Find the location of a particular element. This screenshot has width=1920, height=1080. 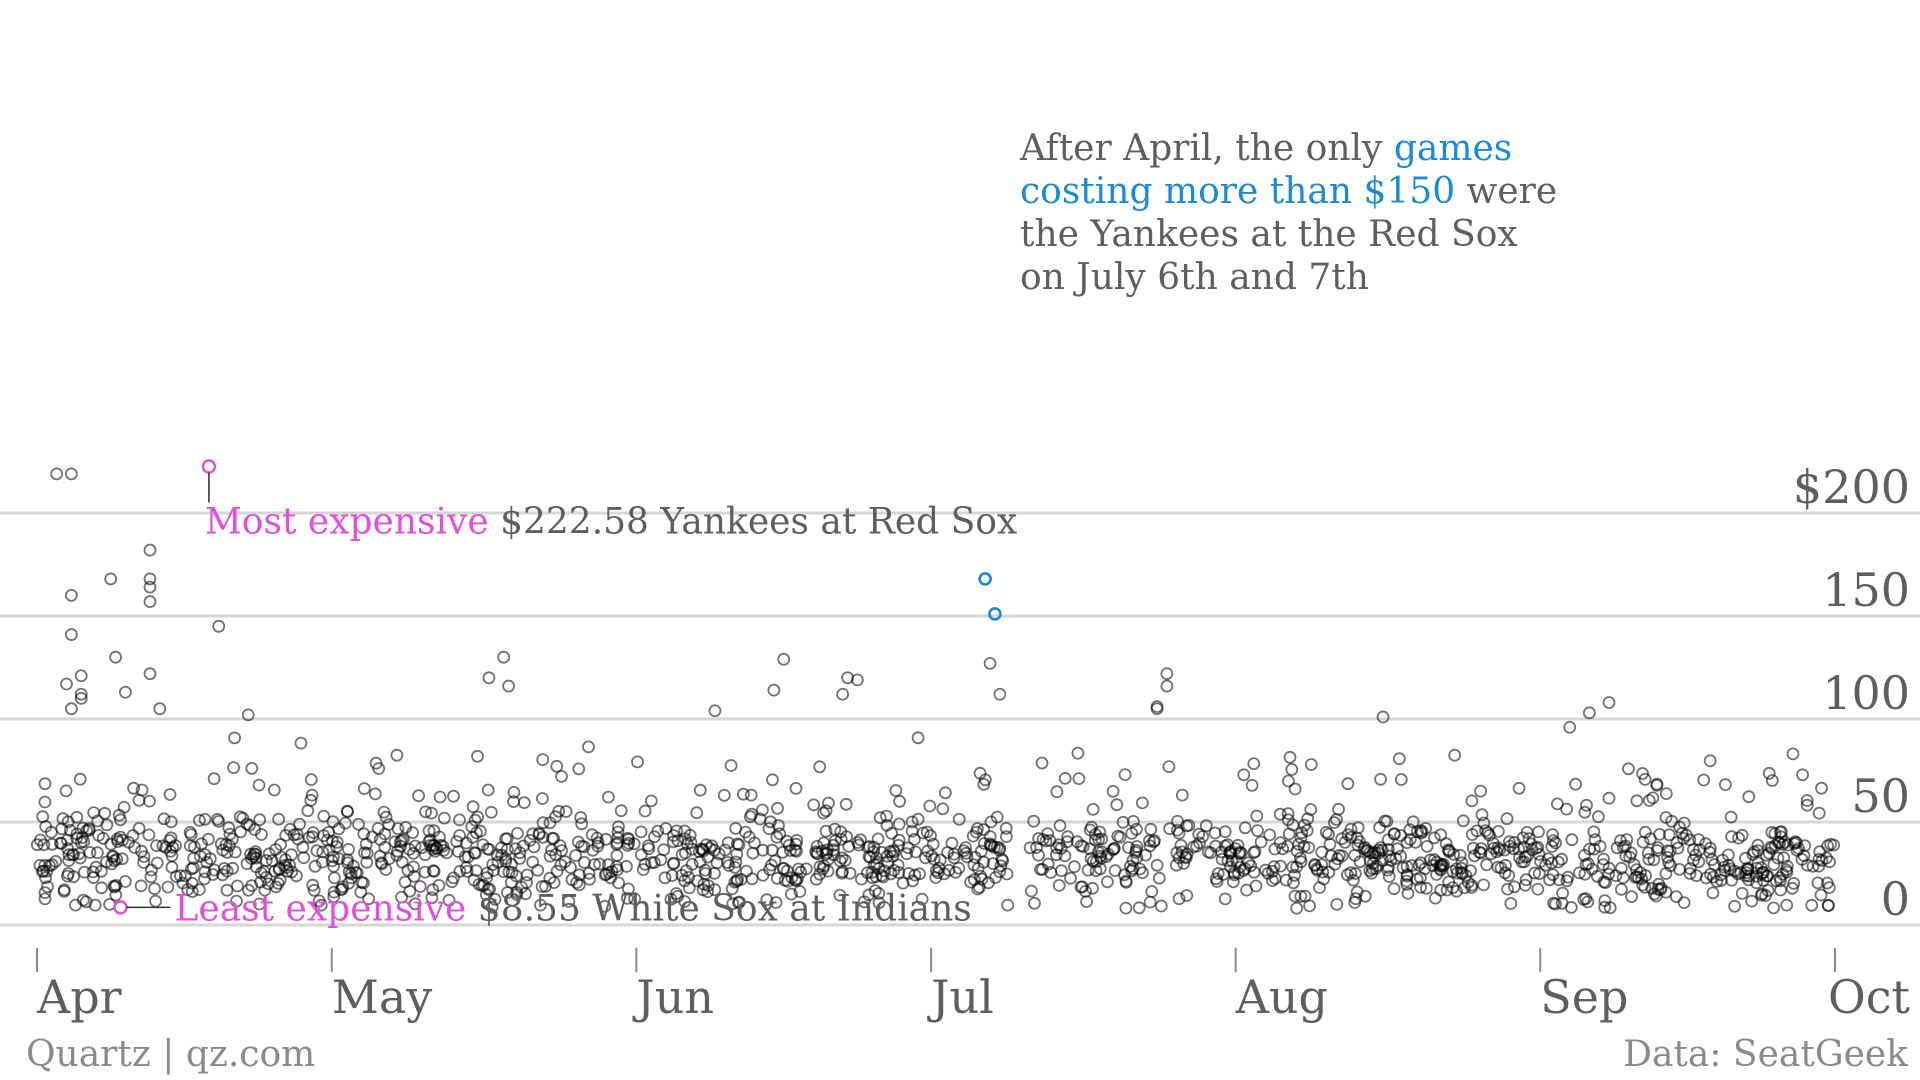

least-expensive-label: Least expensive is located at coordinates (321, 908).